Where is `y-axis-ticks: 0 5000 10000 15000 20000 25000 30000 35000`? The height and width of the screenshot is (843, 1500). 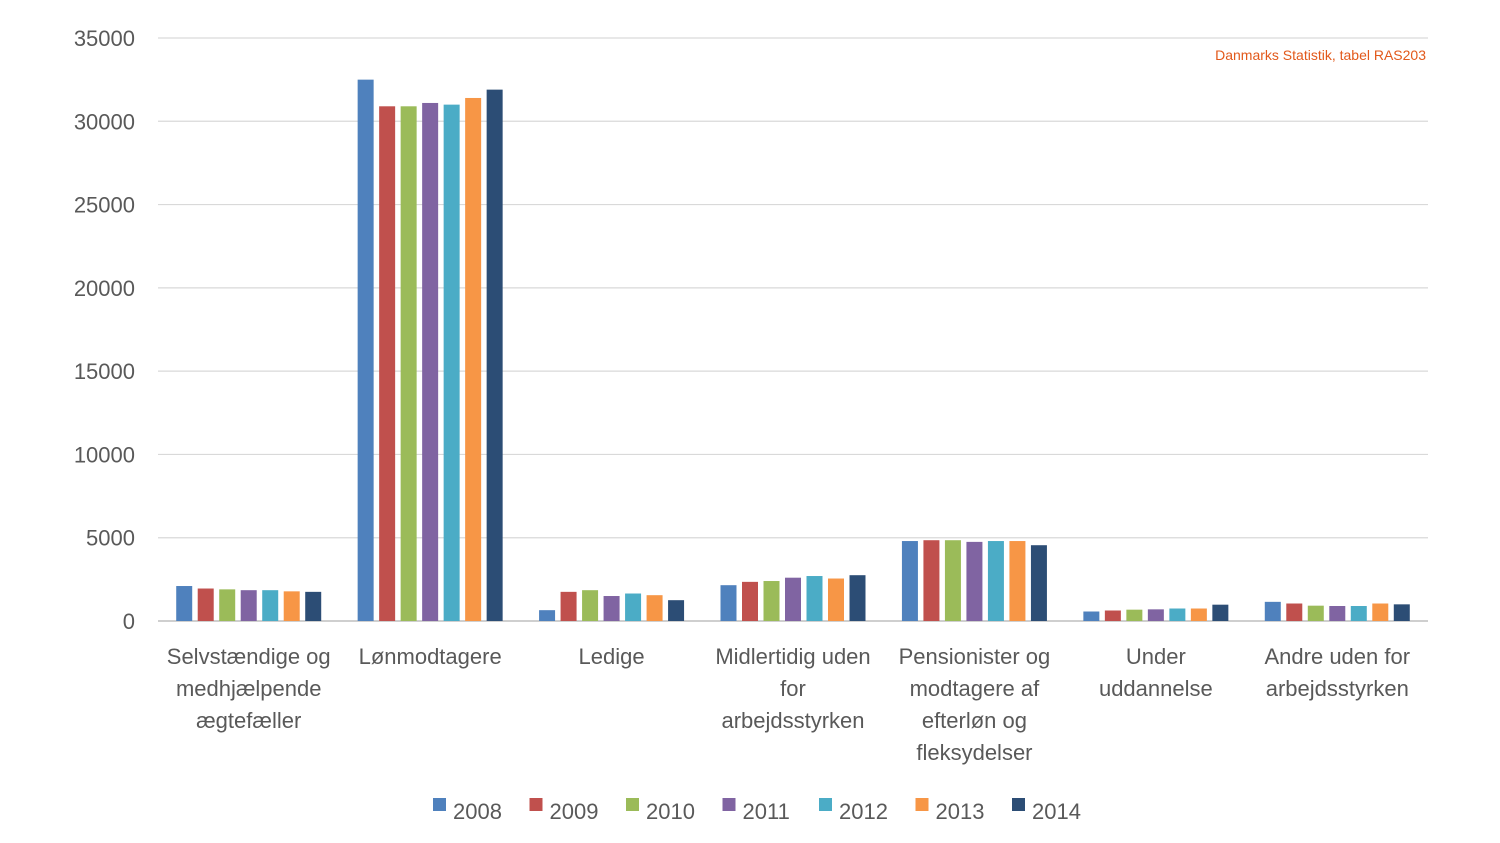
y-axis-ticks: 0 5000 10000 15000 20000 25000 30000 35000 is located at coordinates (104, 330).